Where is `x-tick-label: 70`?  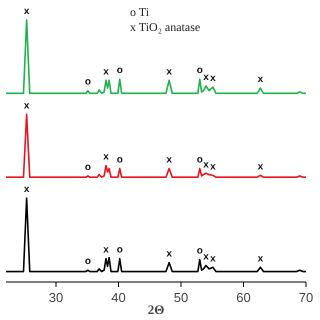
x-tick-label: 70 is located at coordinates (306, 297).